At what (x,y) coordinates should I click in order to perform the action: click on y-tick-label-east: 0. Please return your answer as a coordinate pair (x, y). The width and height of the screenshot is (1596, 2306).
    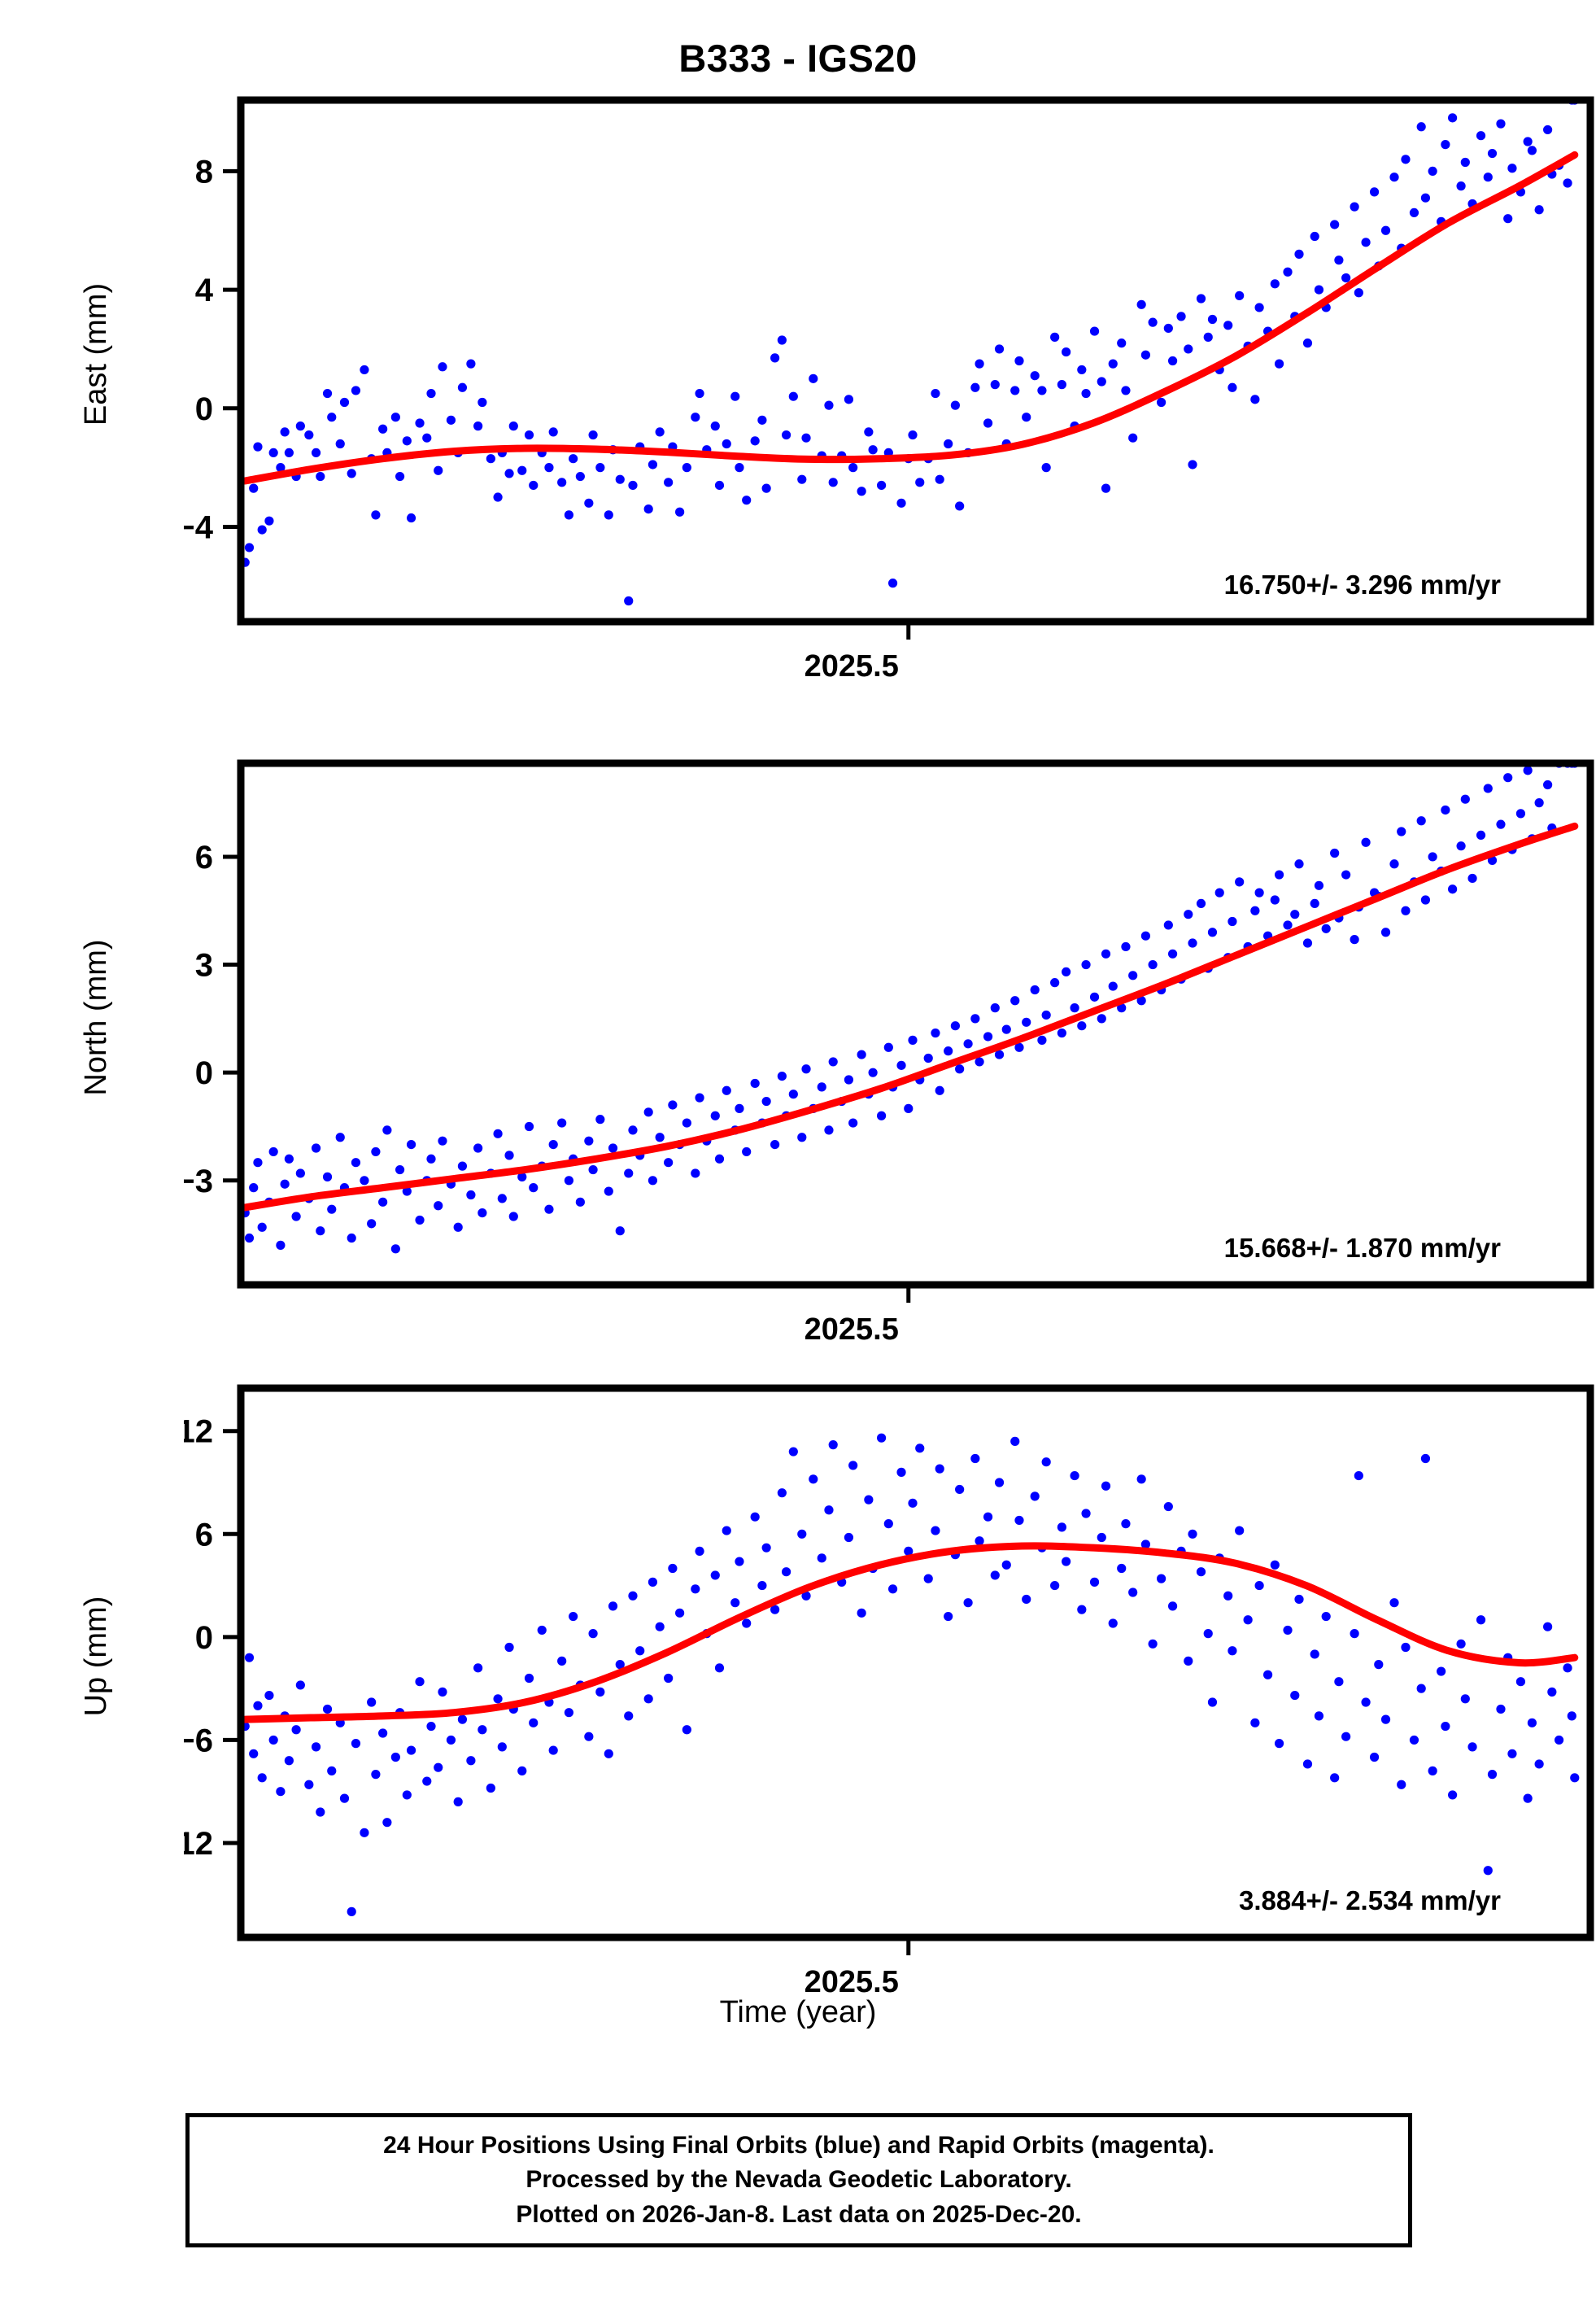
    Looking at the image, I should click on (204, 409).